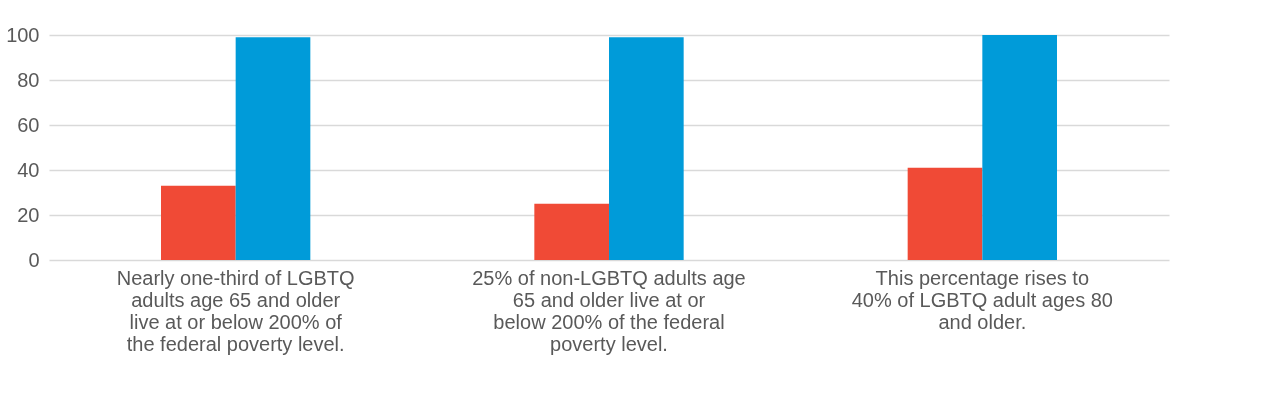 The image size is (1287, 411). I want to click on y-tick-label: 80, so click(28, 79).